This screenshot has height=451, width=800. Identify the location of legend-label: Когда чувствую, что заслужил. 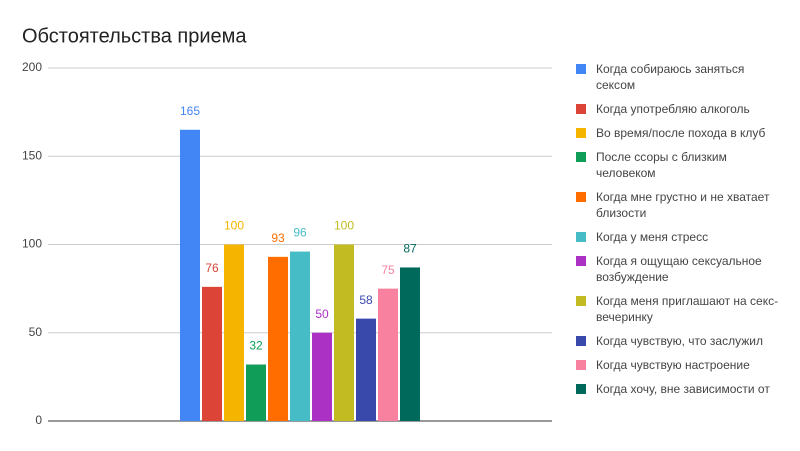
(679, 341).